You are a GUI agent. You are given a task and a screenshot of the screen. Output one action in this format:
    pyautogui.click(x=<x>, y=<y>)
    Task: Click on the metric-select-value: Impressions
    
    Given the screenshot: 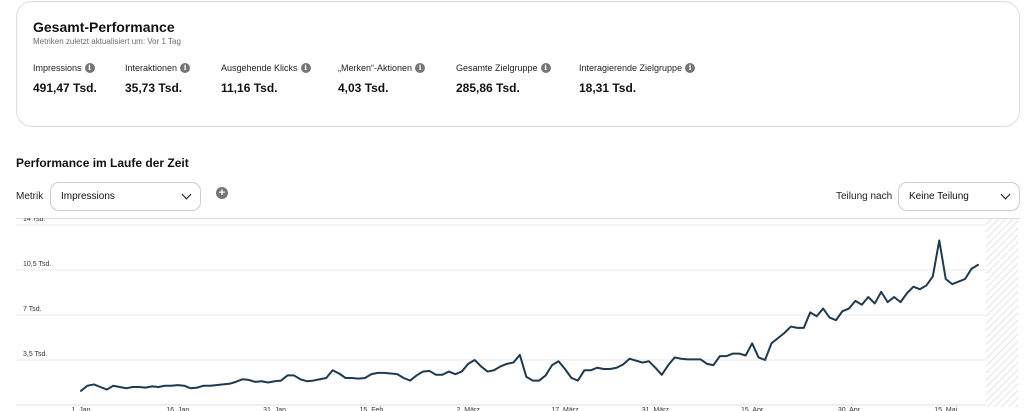 What is the action you would take?
    pyautogui.click(x=88, y=196)
    